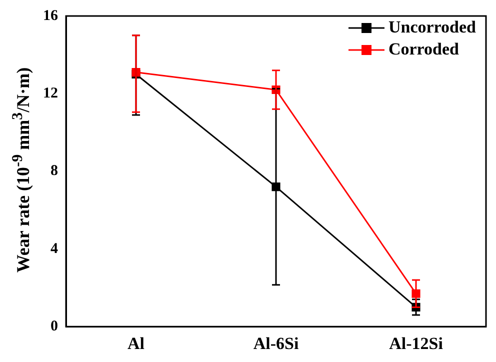  Describe the element at coordinates (54, 171) in the screenshot. I see `y-tick-label: 8` at that location.